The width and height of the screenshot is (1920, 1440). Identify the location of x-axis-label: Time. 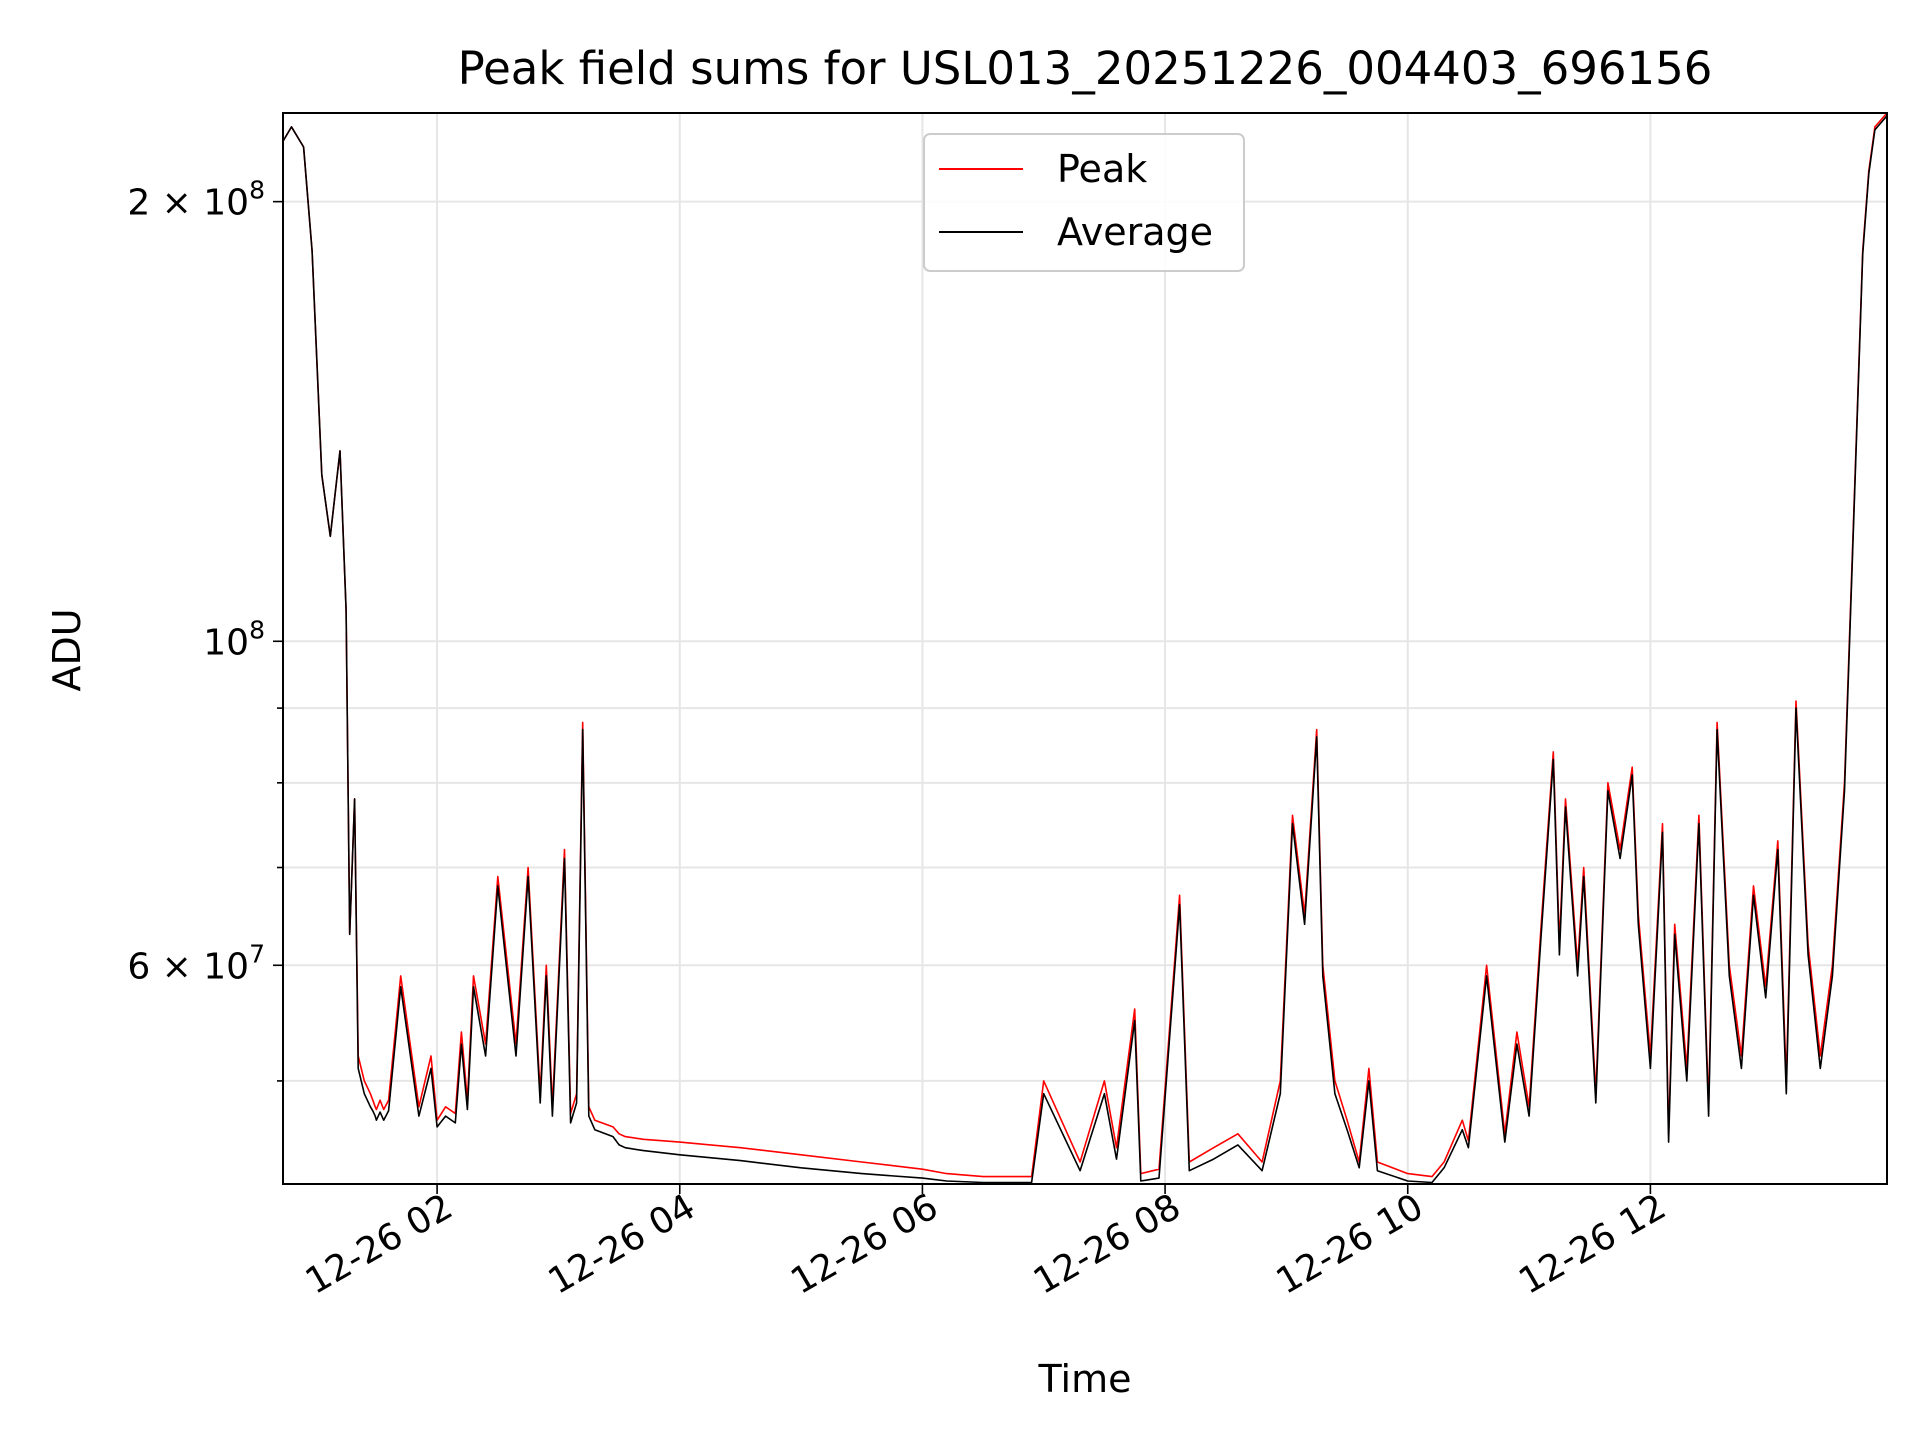
(1085, 1379).